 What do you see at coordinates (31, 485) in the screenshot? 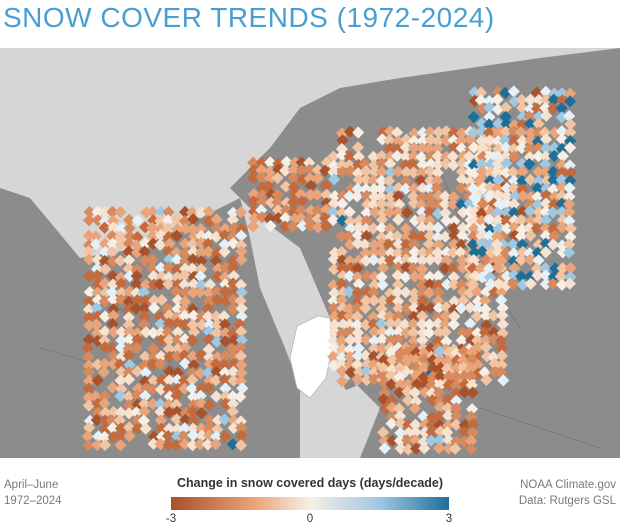
I see `season-text: April–June` at bounding box center [31, 485].